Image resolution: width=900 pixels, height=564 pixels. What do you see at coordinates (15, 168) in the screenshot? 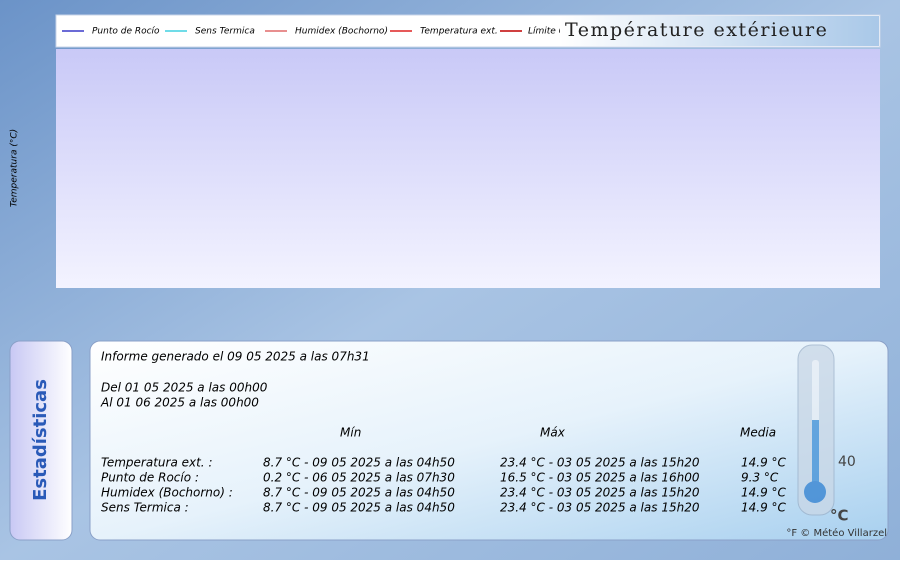
I see `y-axis-label: Temperatura (°C)` at bounding box center [15, 168].